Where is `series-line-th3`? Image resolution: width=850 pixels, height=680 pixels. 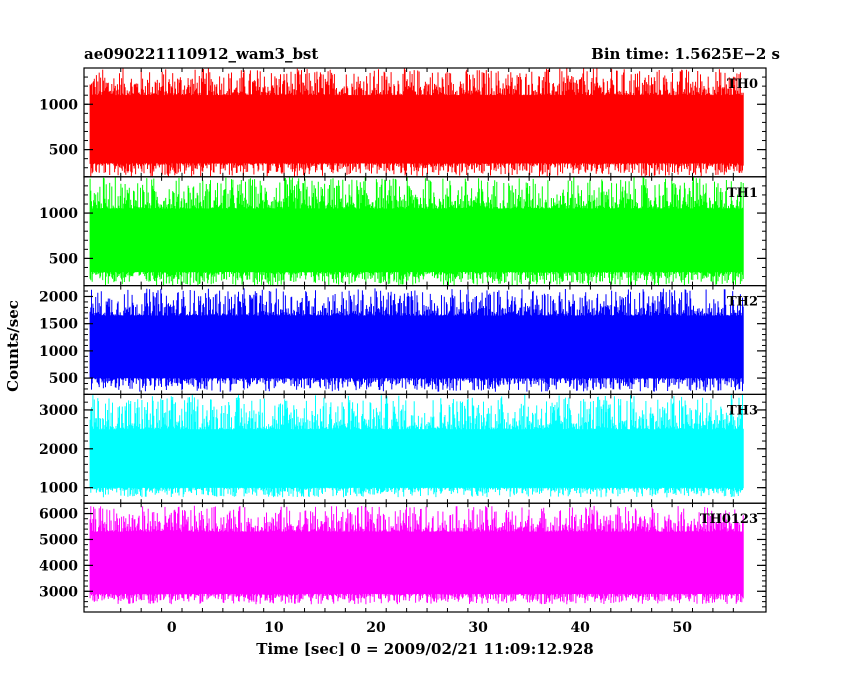 series-line-th3 is located at coordinates (416, 446).